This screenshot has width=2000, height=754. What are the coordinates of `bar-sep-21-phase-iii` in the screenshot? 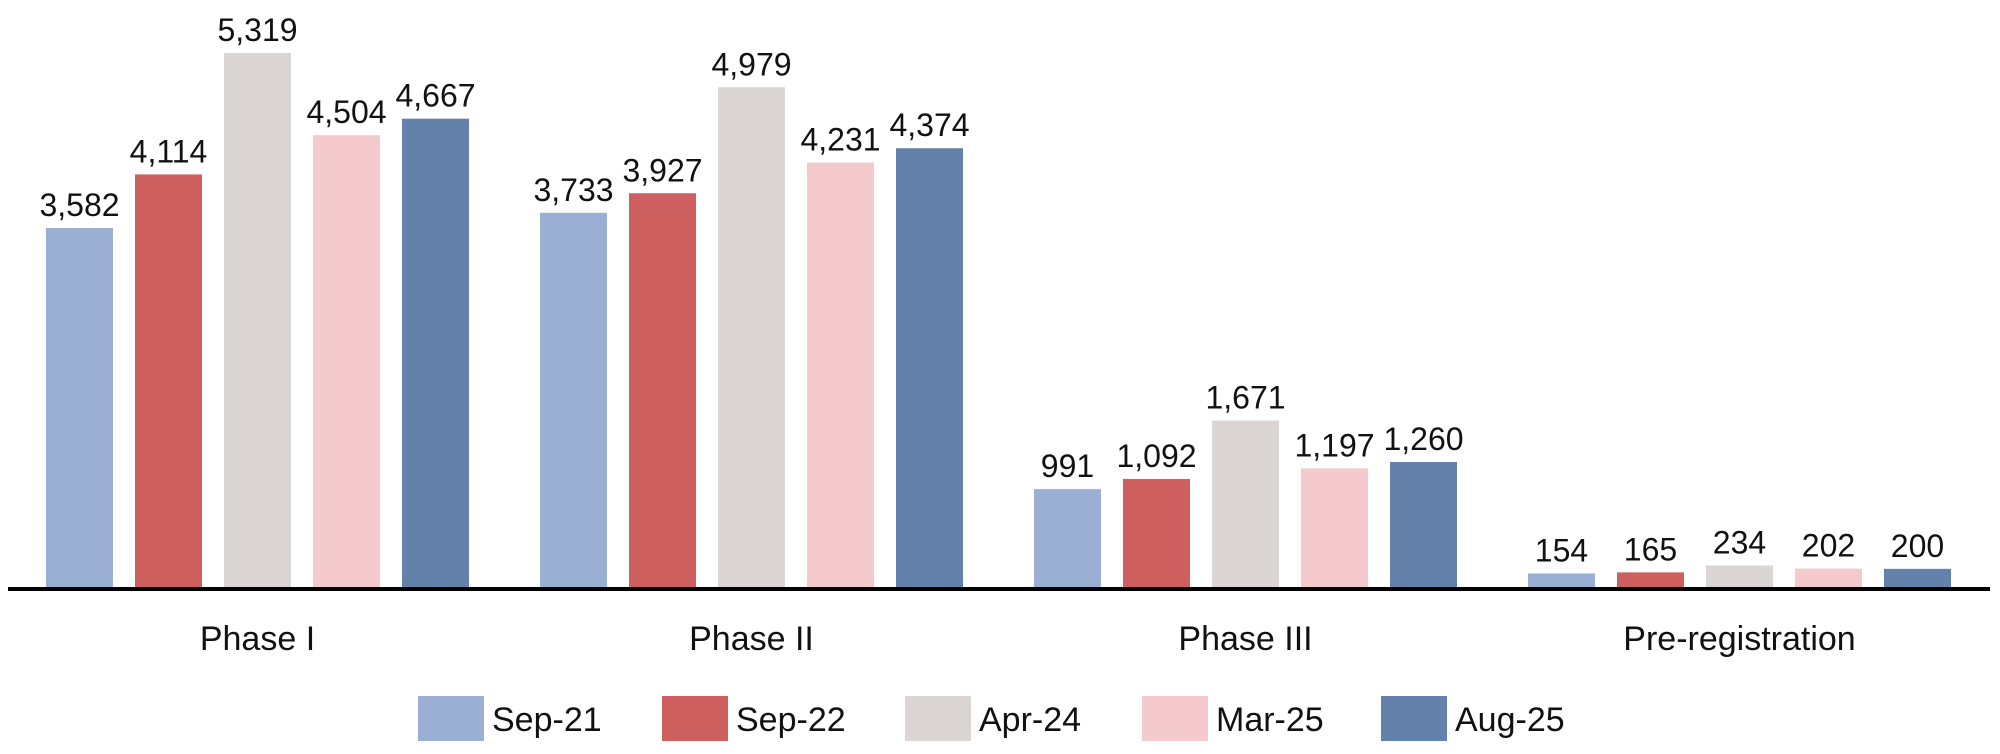 It's located at (1067, 539).